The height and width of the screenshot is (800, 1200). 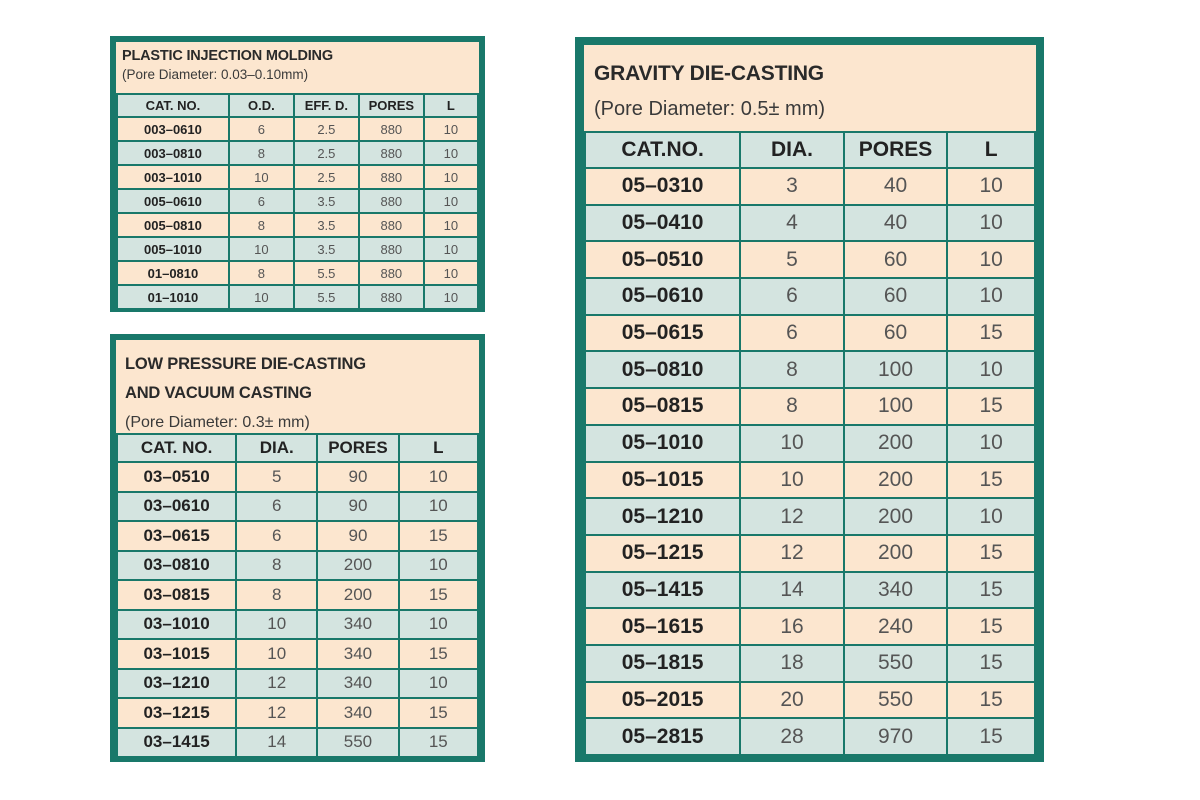 I want to click on table-row: 05–2815 28 970 15, so click(x=809, y=736).